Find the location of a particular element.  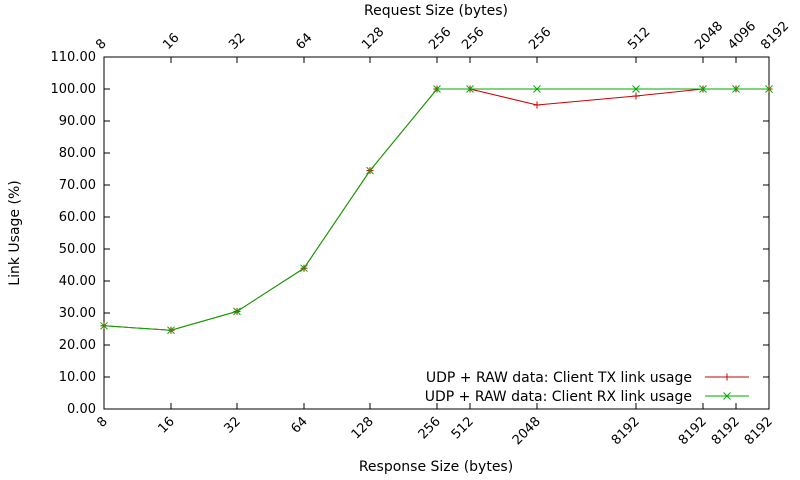

y-tick-label: 80.00 is located at coordinates (77, 153).